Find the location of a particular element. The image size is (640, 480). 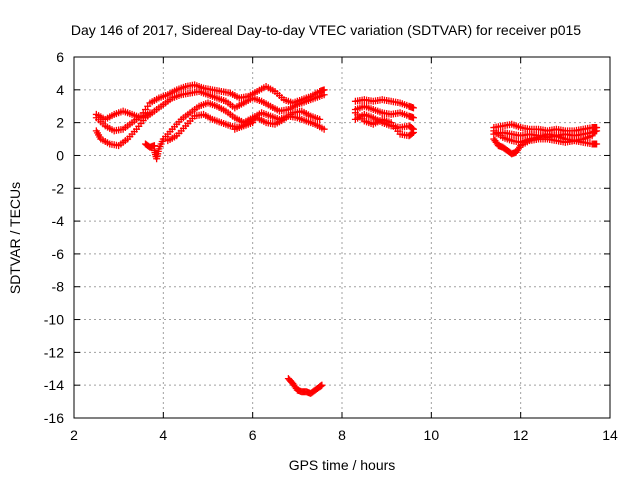

series-track-o is located at coordinates (543, 136).